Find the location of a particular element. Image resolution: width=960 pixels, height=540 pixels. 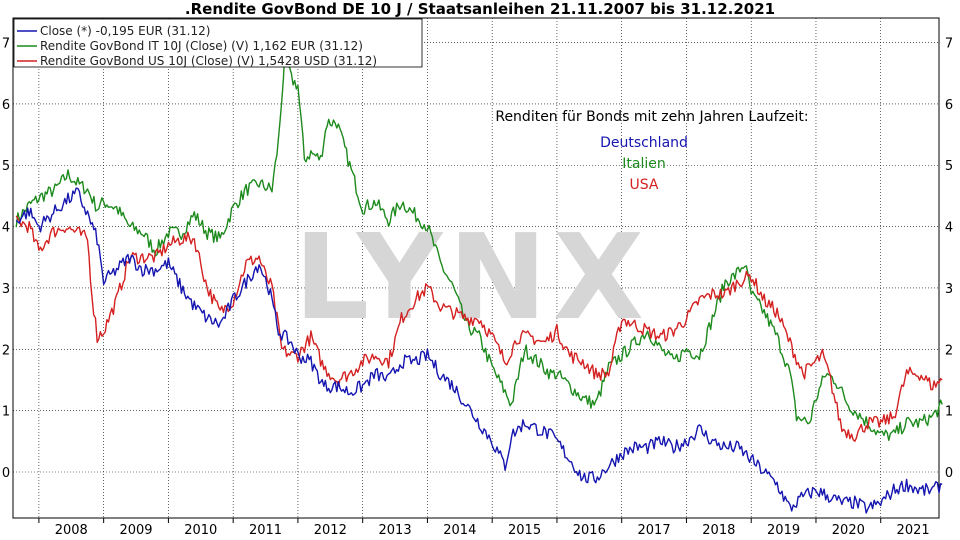

legend-frame is located at coordinates (218, 43).